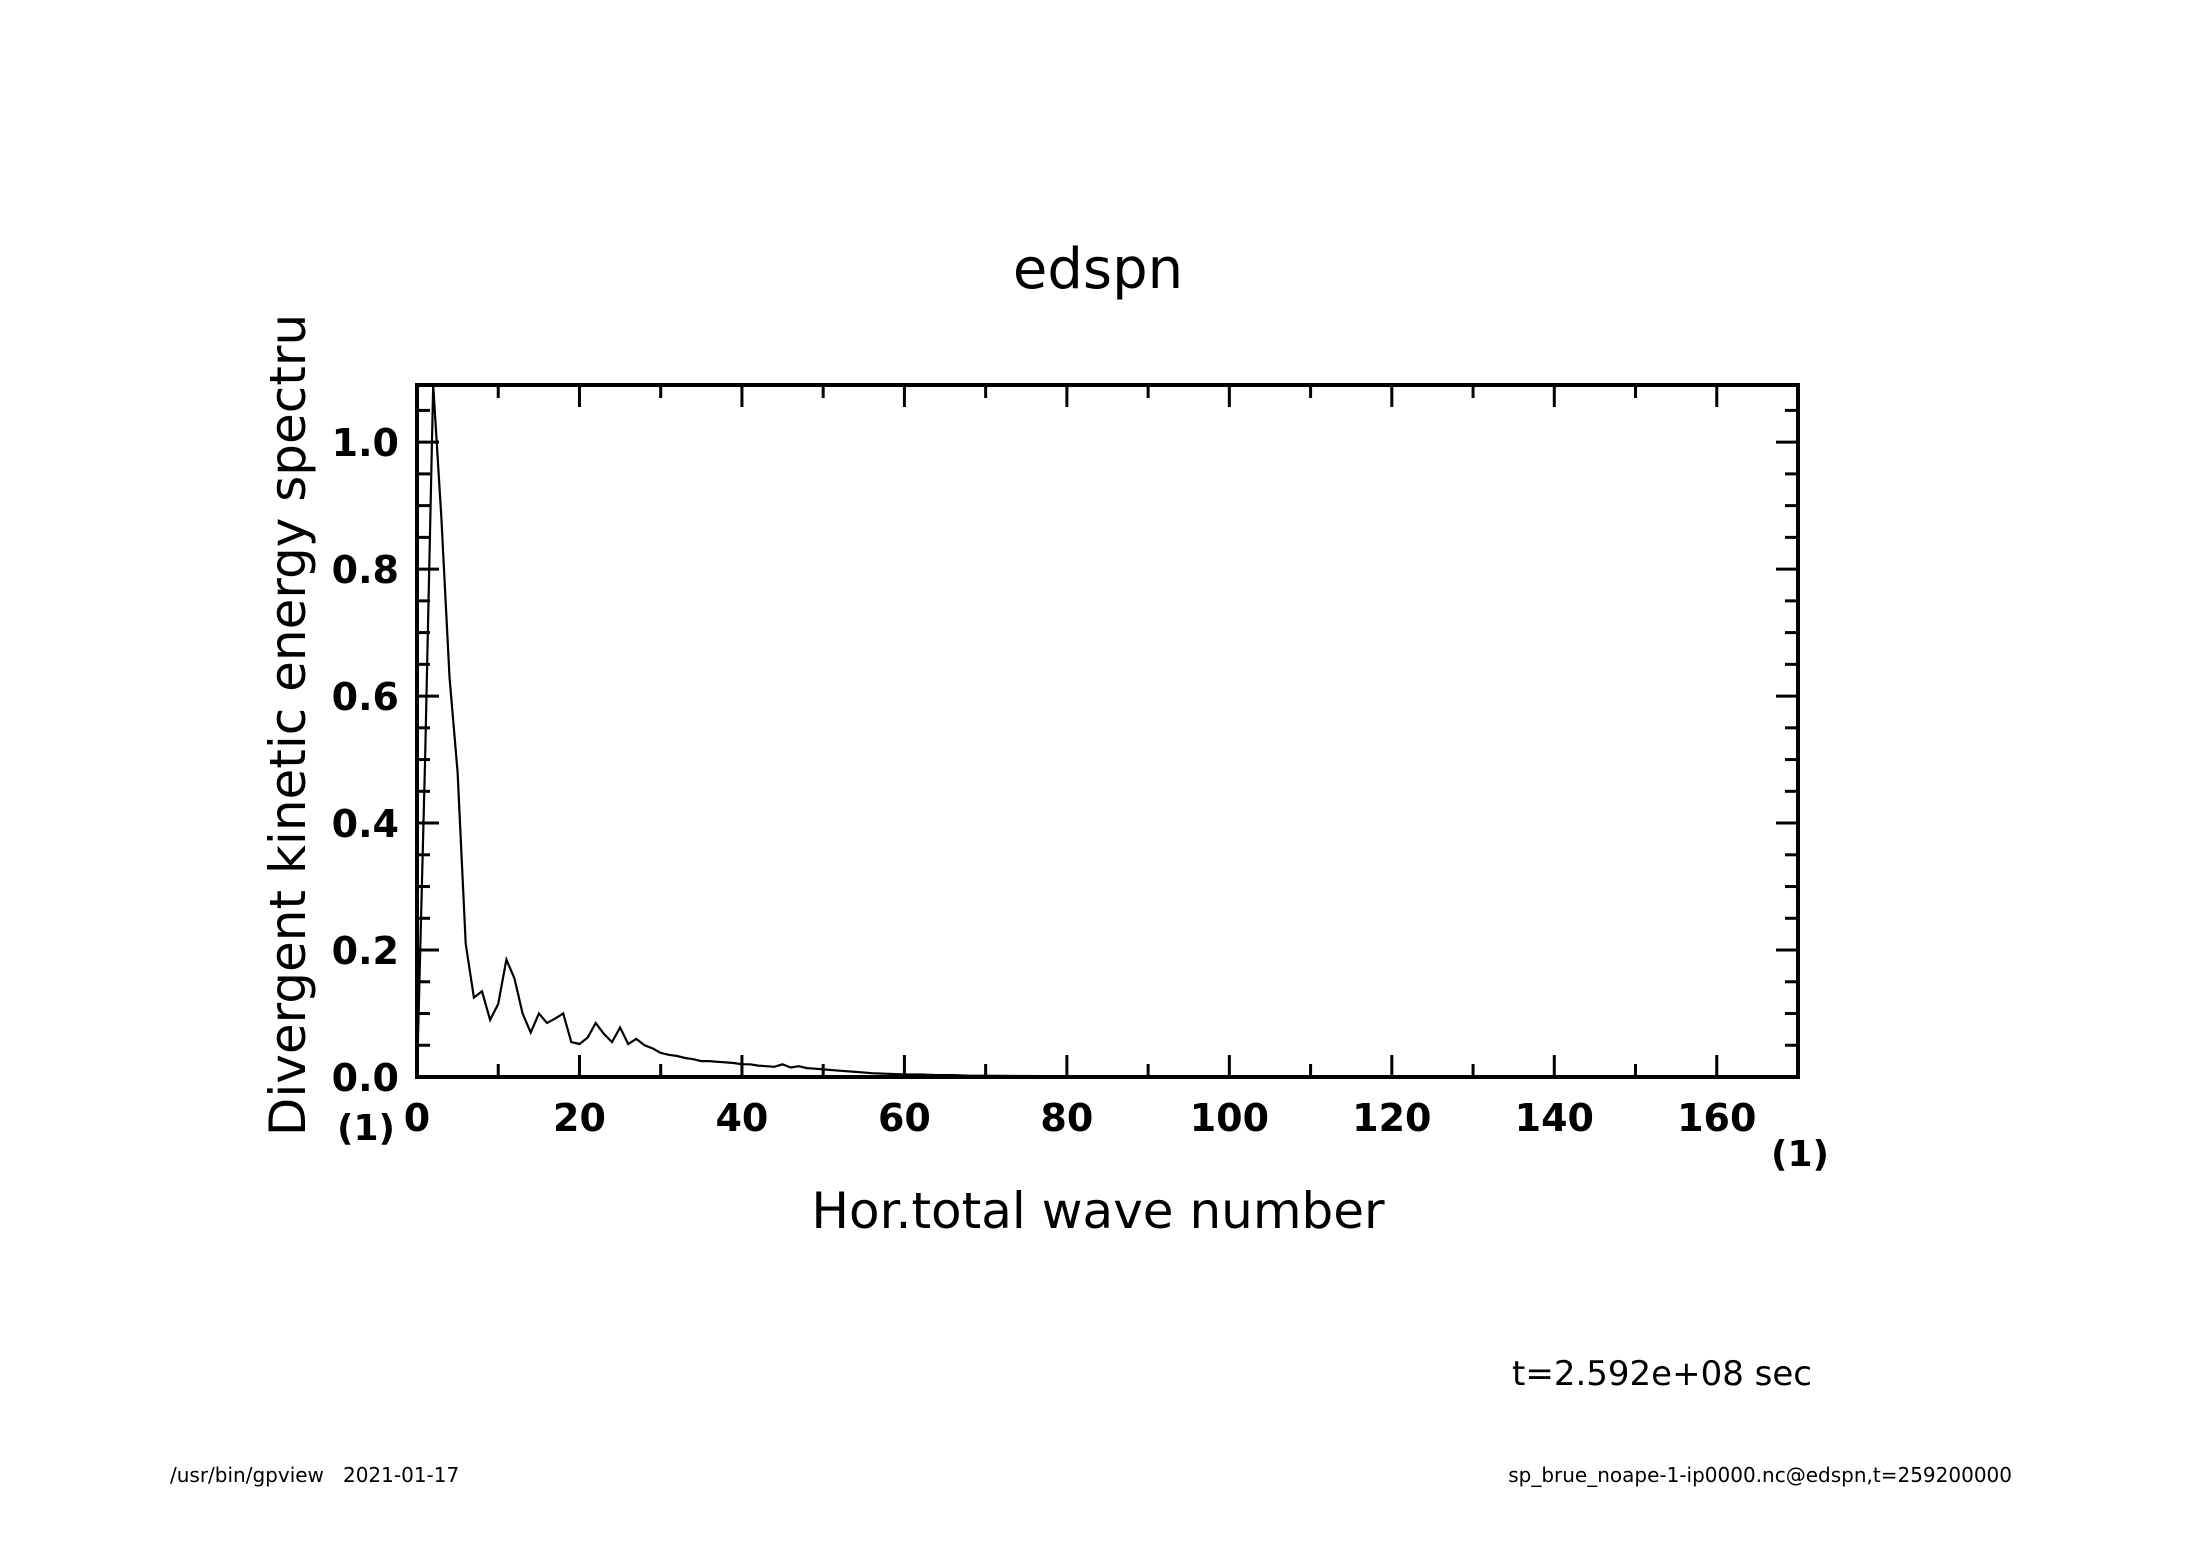 Image resolution: width=2188 pixels, height=1546 pixels. I want to click on y-tick-label: 0.2, so click(365, 951).